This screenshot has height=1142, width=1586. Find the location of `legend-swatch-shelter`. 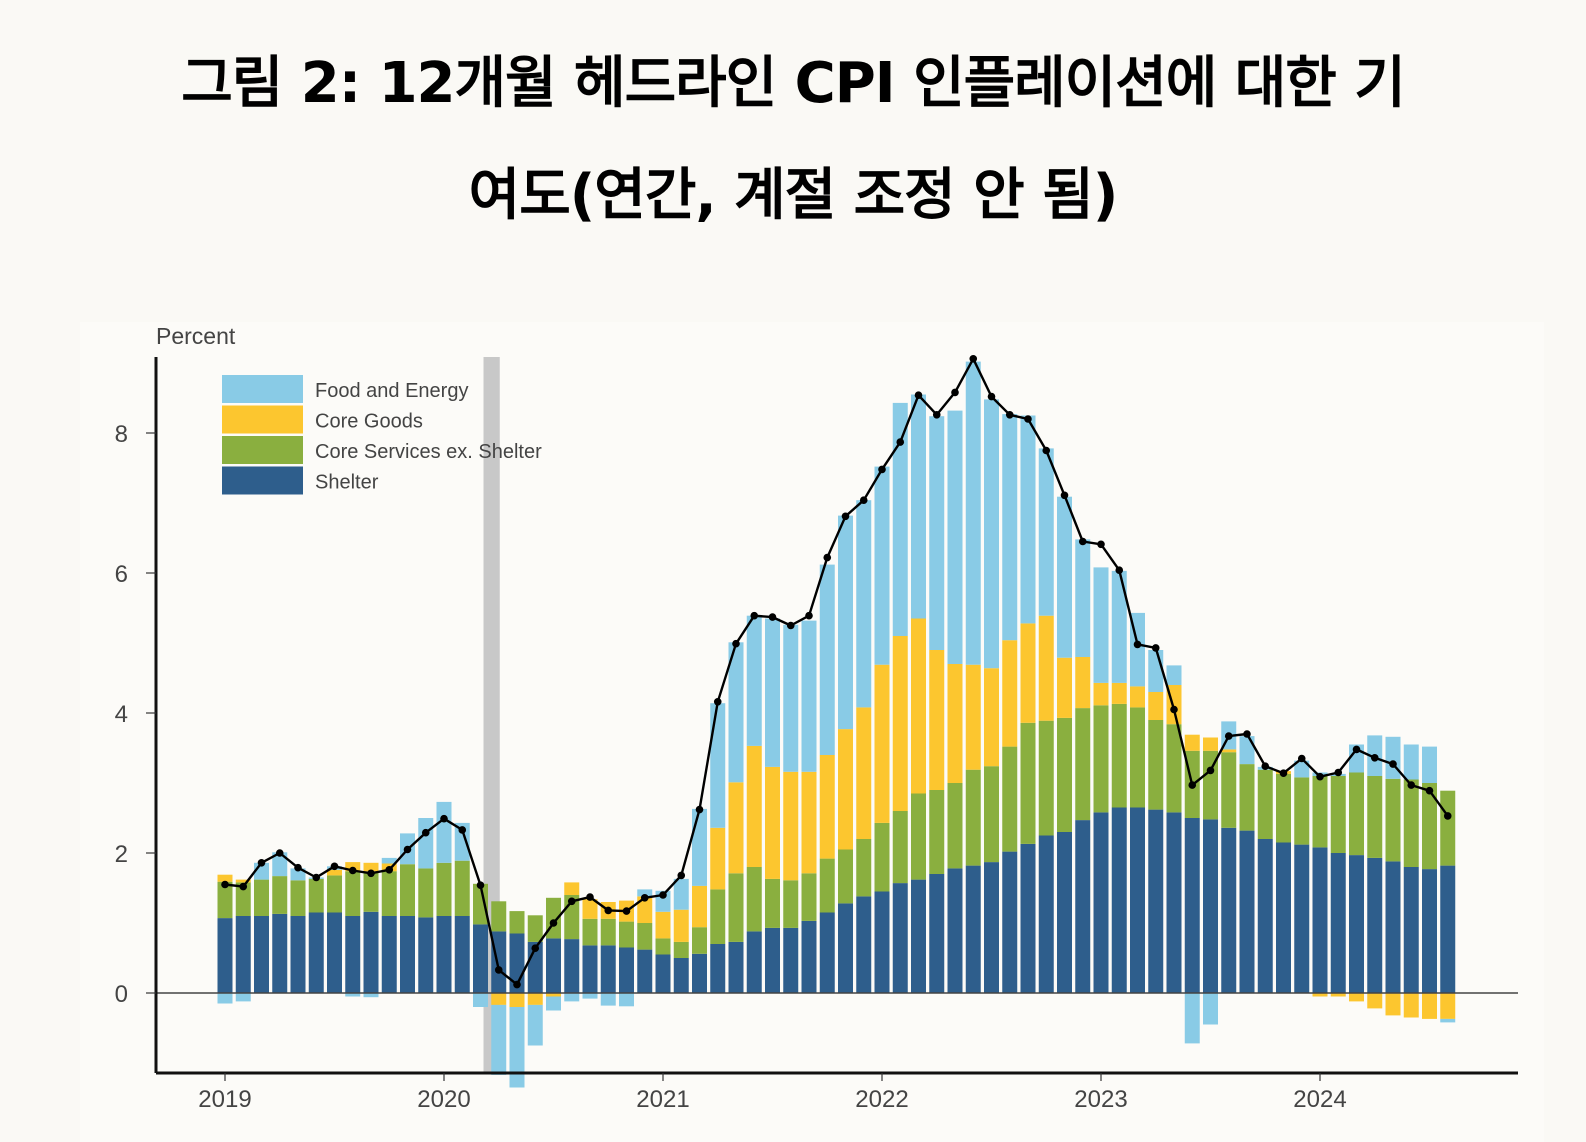

legend-swatch-shelter is located at coordinates (262, 480).